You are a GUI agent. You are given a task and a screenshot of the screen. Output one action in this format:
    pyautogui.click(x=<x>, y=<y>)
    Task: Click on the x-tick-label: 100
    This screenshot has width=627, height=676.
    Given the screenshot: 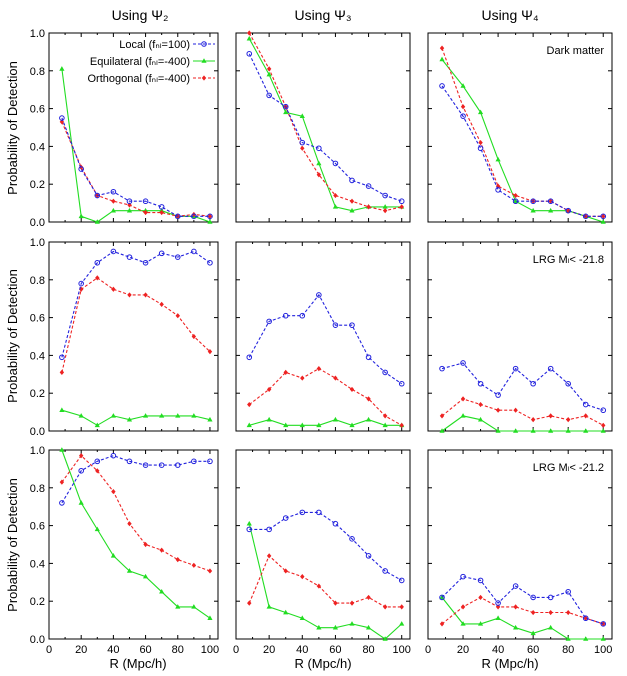 What is the action you would take?
    pyautogui.click(x=210, y=650)
    